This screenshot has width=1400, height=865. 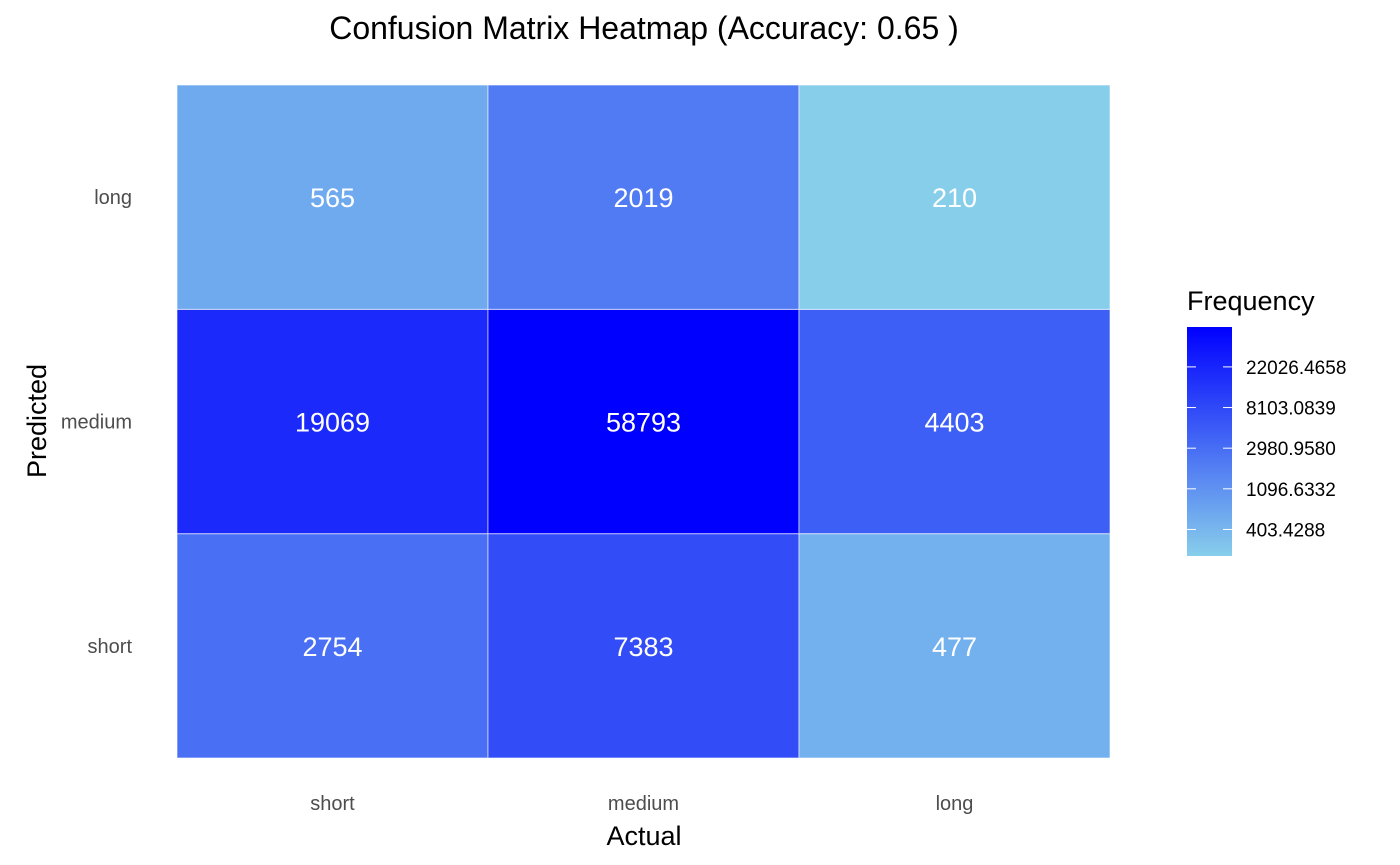 What do you see at coordinates (113, 198) in the screenshot?
I see `y-tick-label-long: long` at bounding box center [113, 198].